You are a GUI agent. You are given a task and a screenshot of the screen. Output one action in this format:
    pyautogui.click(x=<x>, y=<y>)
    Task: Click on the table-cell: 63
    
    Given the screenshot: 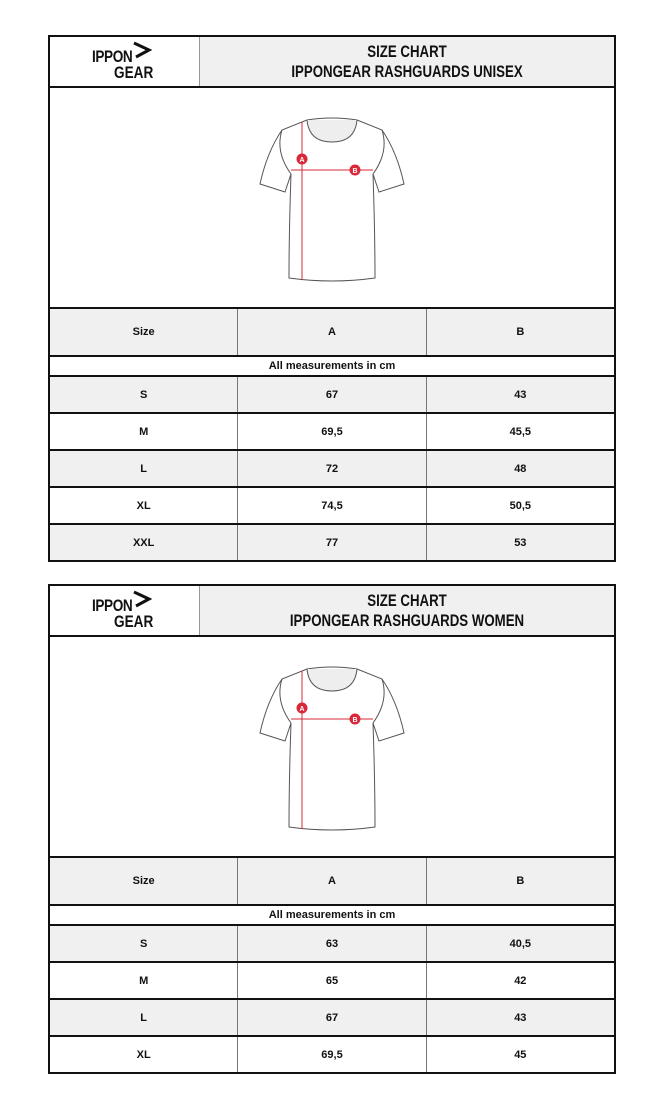 What is the action you would take?
    pyautogui.click(x=331, y=943)
    